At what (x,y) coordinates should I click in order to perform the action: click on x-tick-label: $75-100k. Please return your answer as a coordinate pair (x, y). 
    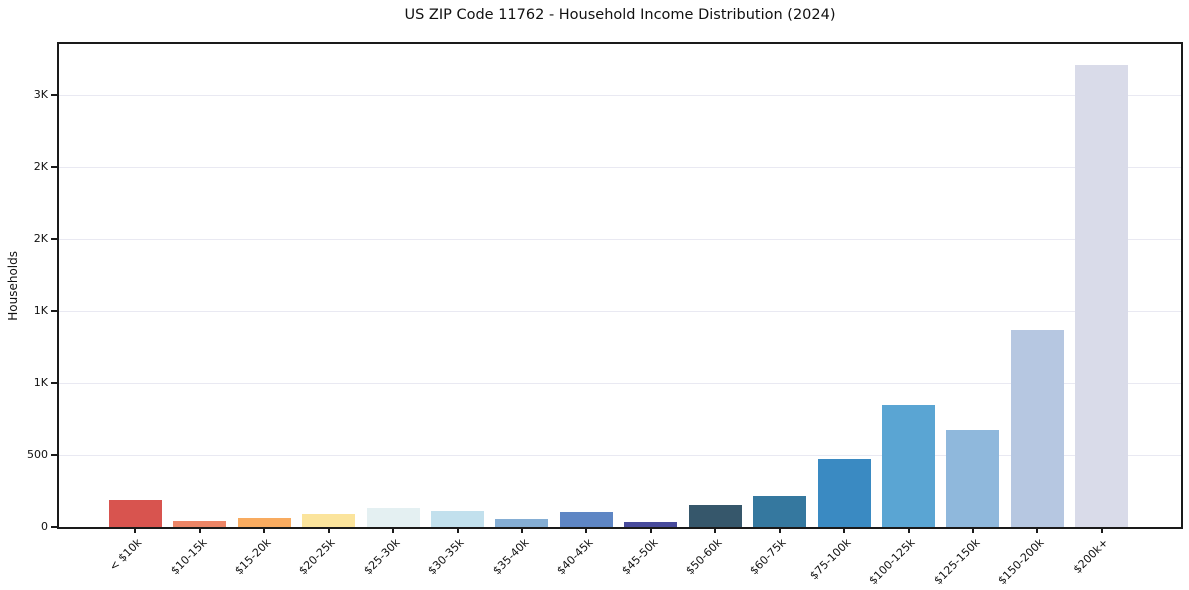
    Looking at the image, I should click on (822, 559).